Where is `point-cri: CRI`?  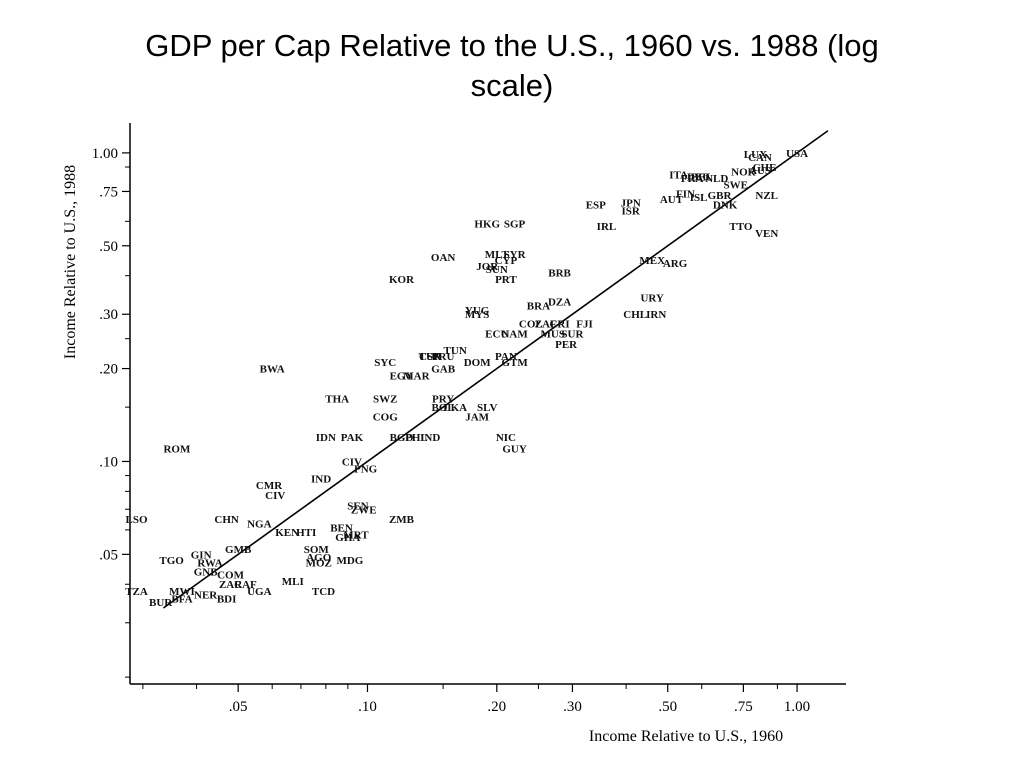
point-cri: CRI is located at coordinates (559, 324).